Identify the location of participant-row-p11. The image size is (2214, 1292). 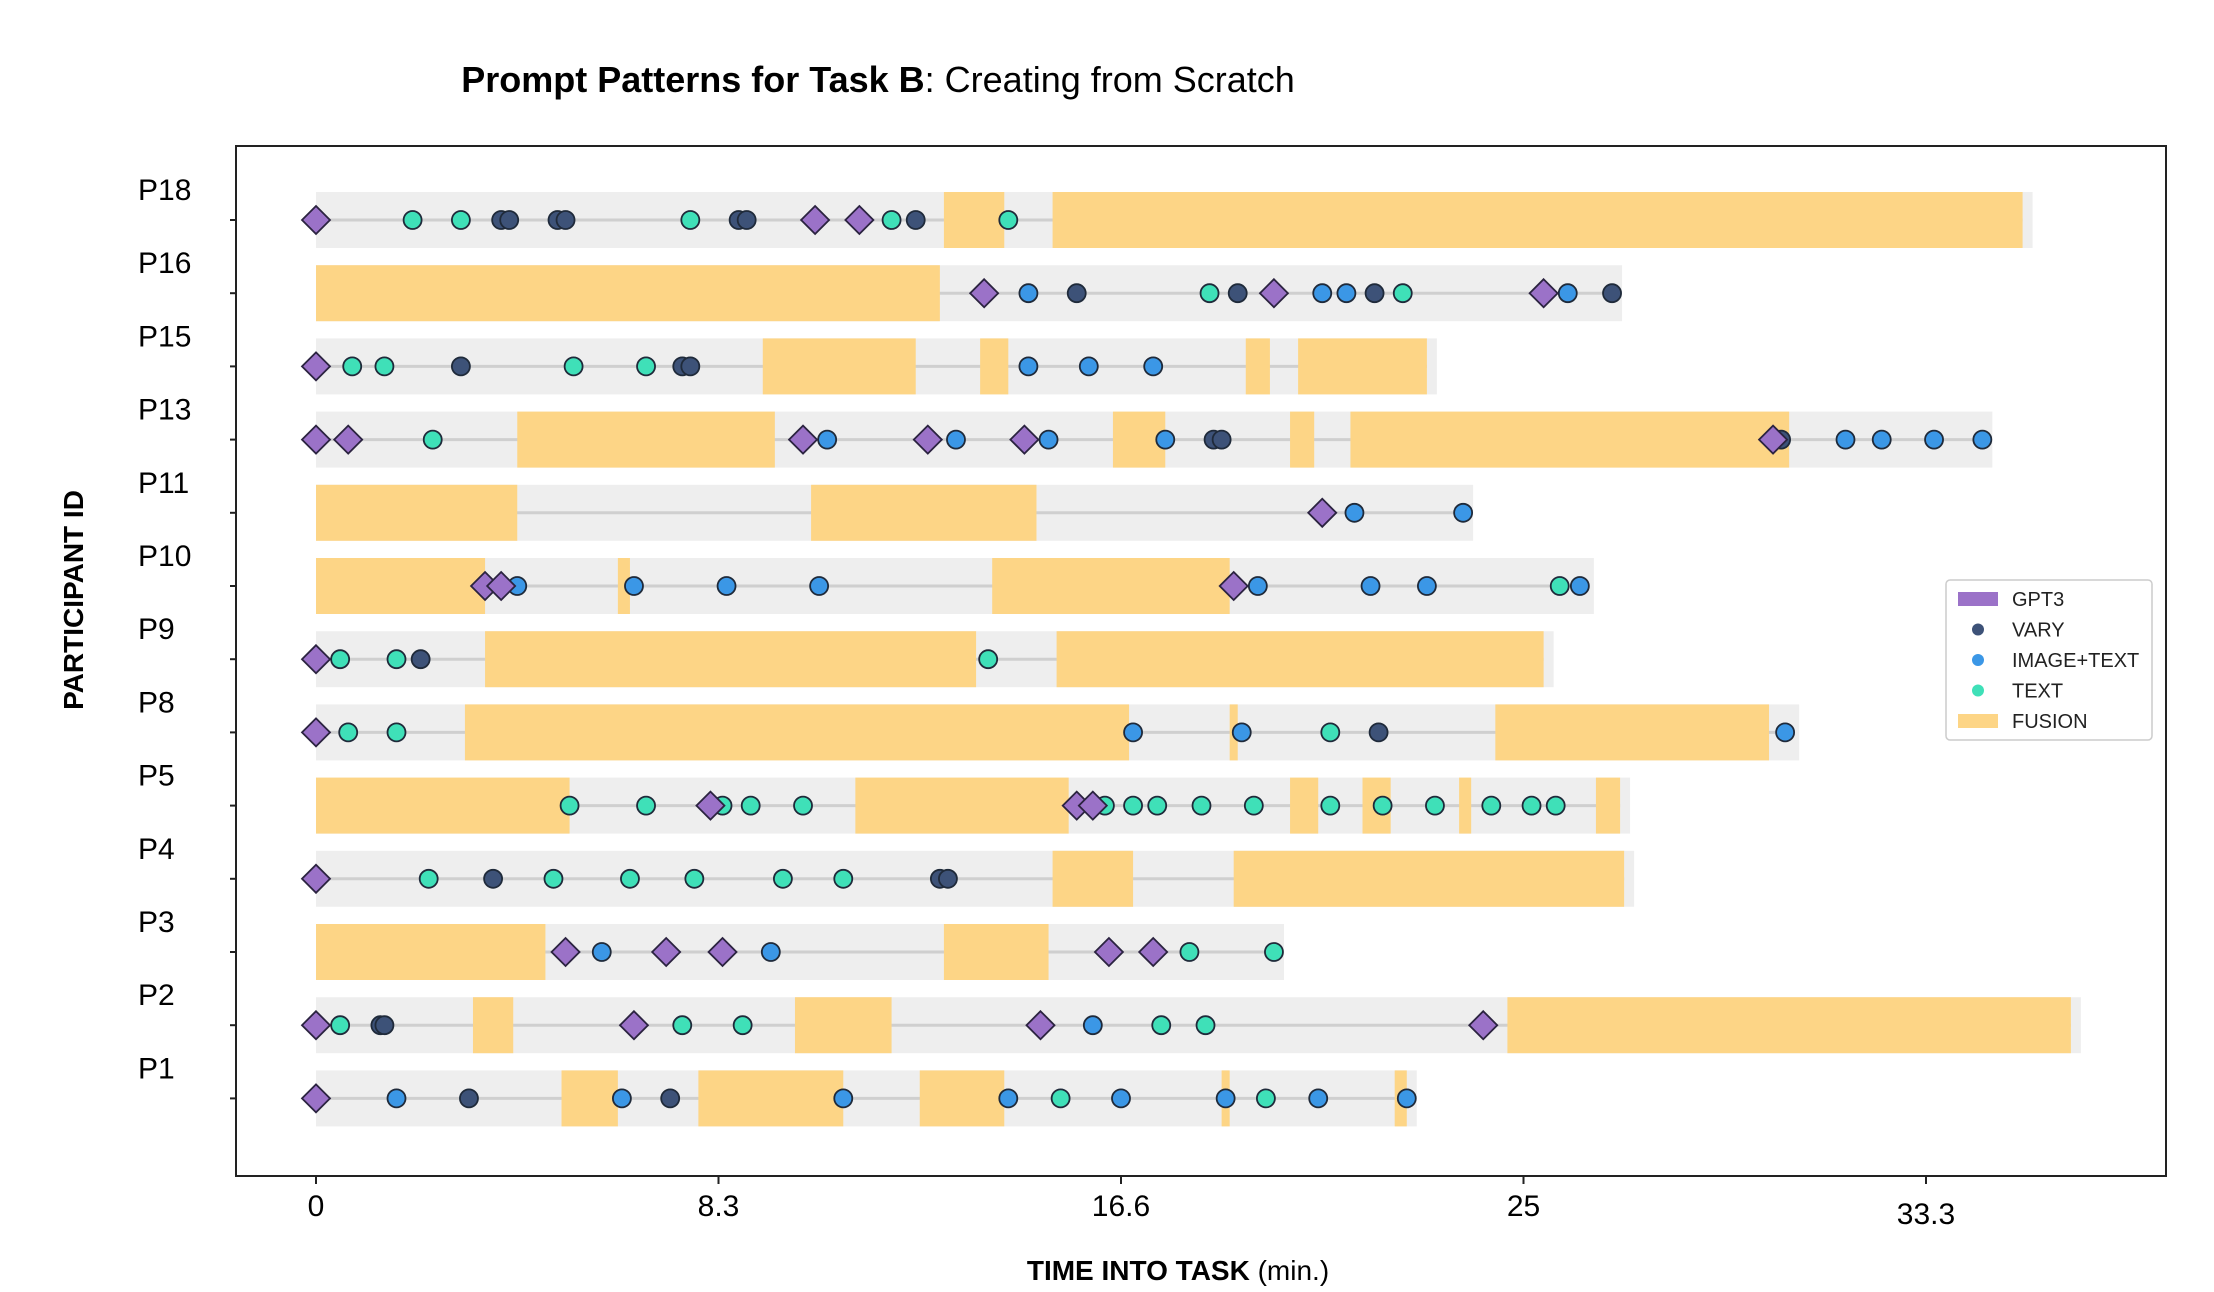
(895, 512).